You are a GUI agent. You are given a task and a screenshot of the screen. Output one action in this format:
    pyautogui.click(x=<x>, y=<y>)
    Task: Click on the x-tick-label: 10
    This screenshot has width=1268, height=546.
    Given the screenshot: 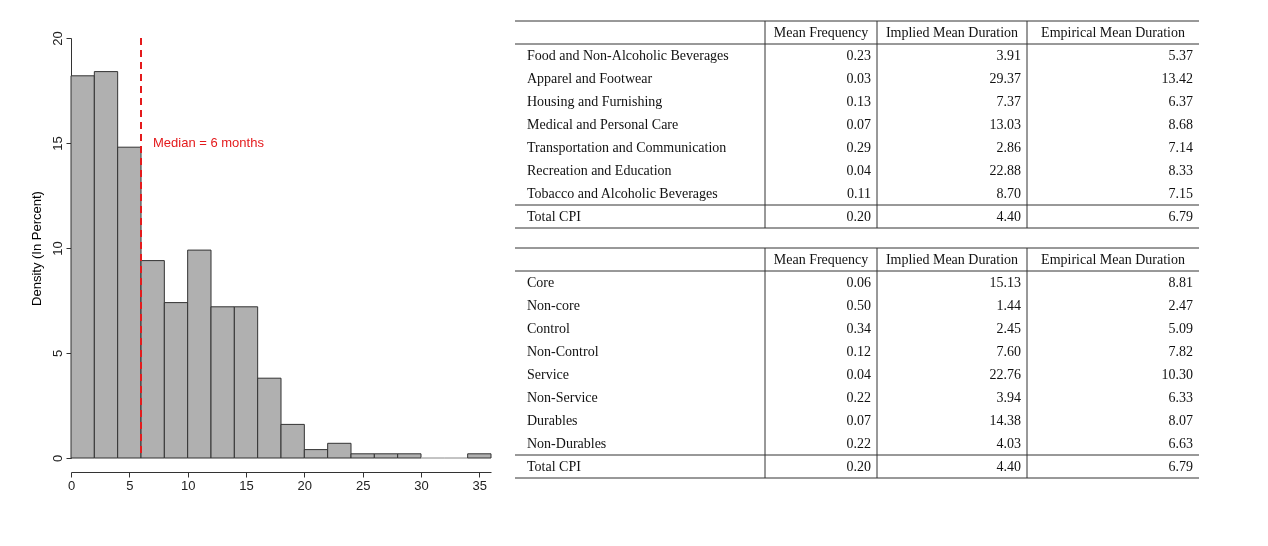 What is the action you would take?
    pyautogui.click(x=188, y=485)
    